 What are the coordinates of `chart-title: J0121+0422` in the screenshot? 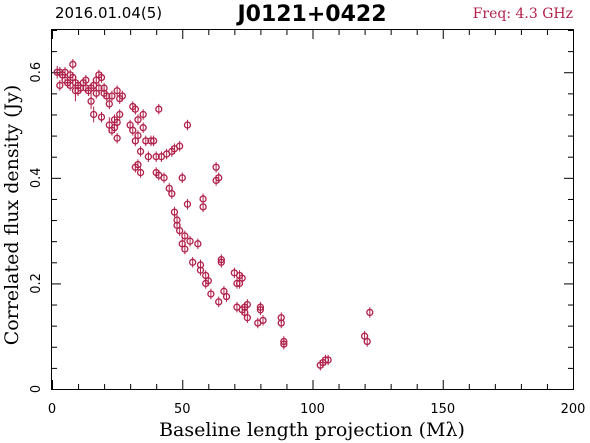 It's located at (310, 14).